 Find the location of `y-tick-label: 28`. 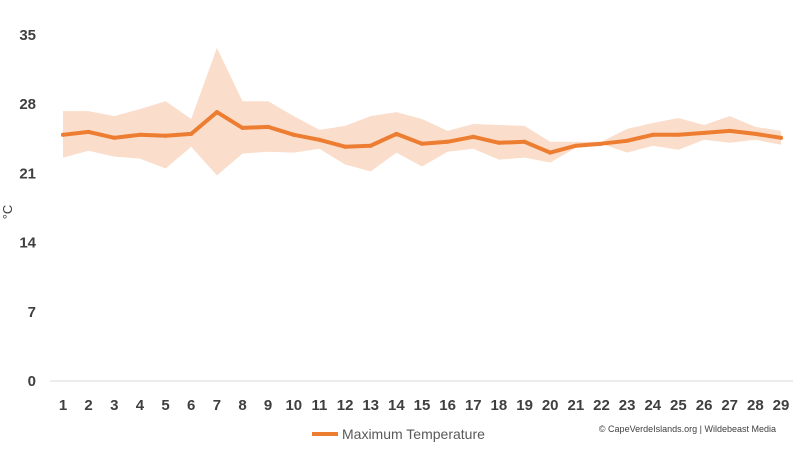

y-tick-label: 28 is located at coordinates (27, 104).